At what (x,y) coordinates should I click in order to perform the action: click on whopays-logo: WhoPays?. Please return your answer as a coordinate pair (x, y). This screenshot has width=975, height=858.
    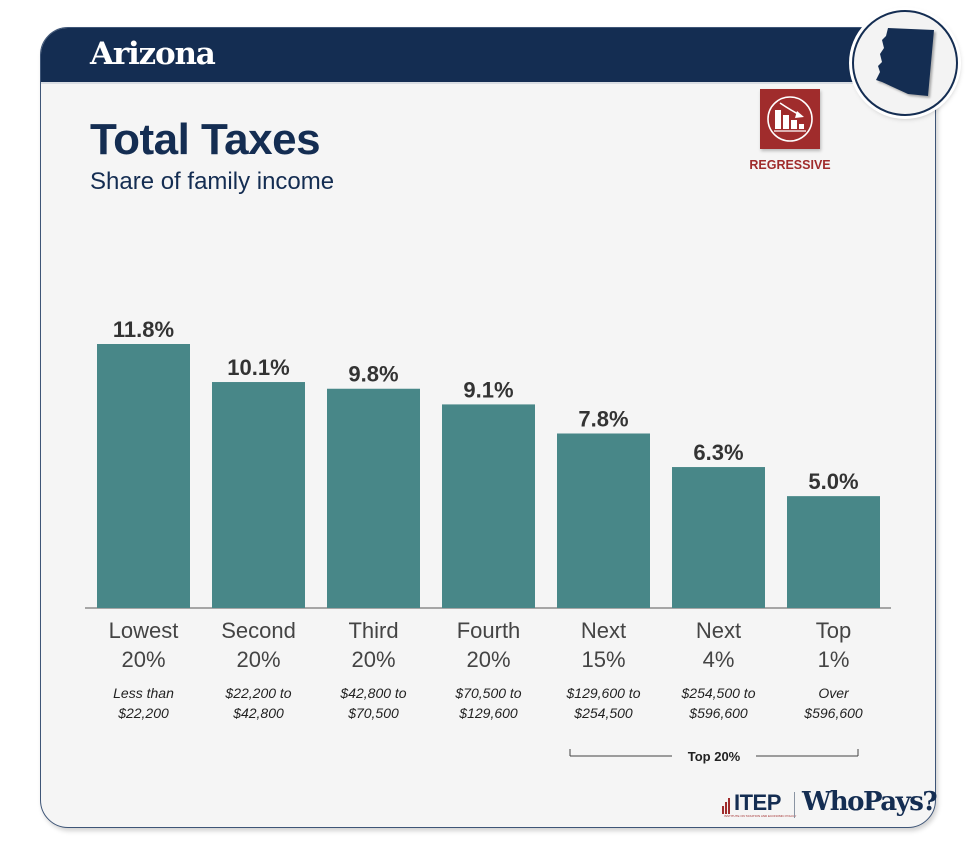
    Looking at the image, I should click on (870, 802).